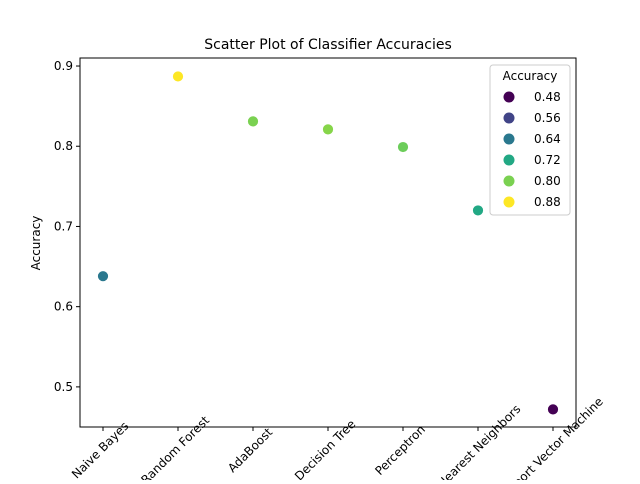 Image resolution: width=640 pixels, height=484 pixels. Describe the element at coordinates (547, 160) in the screenshot. I see `legend-label: 0.72` at that location.